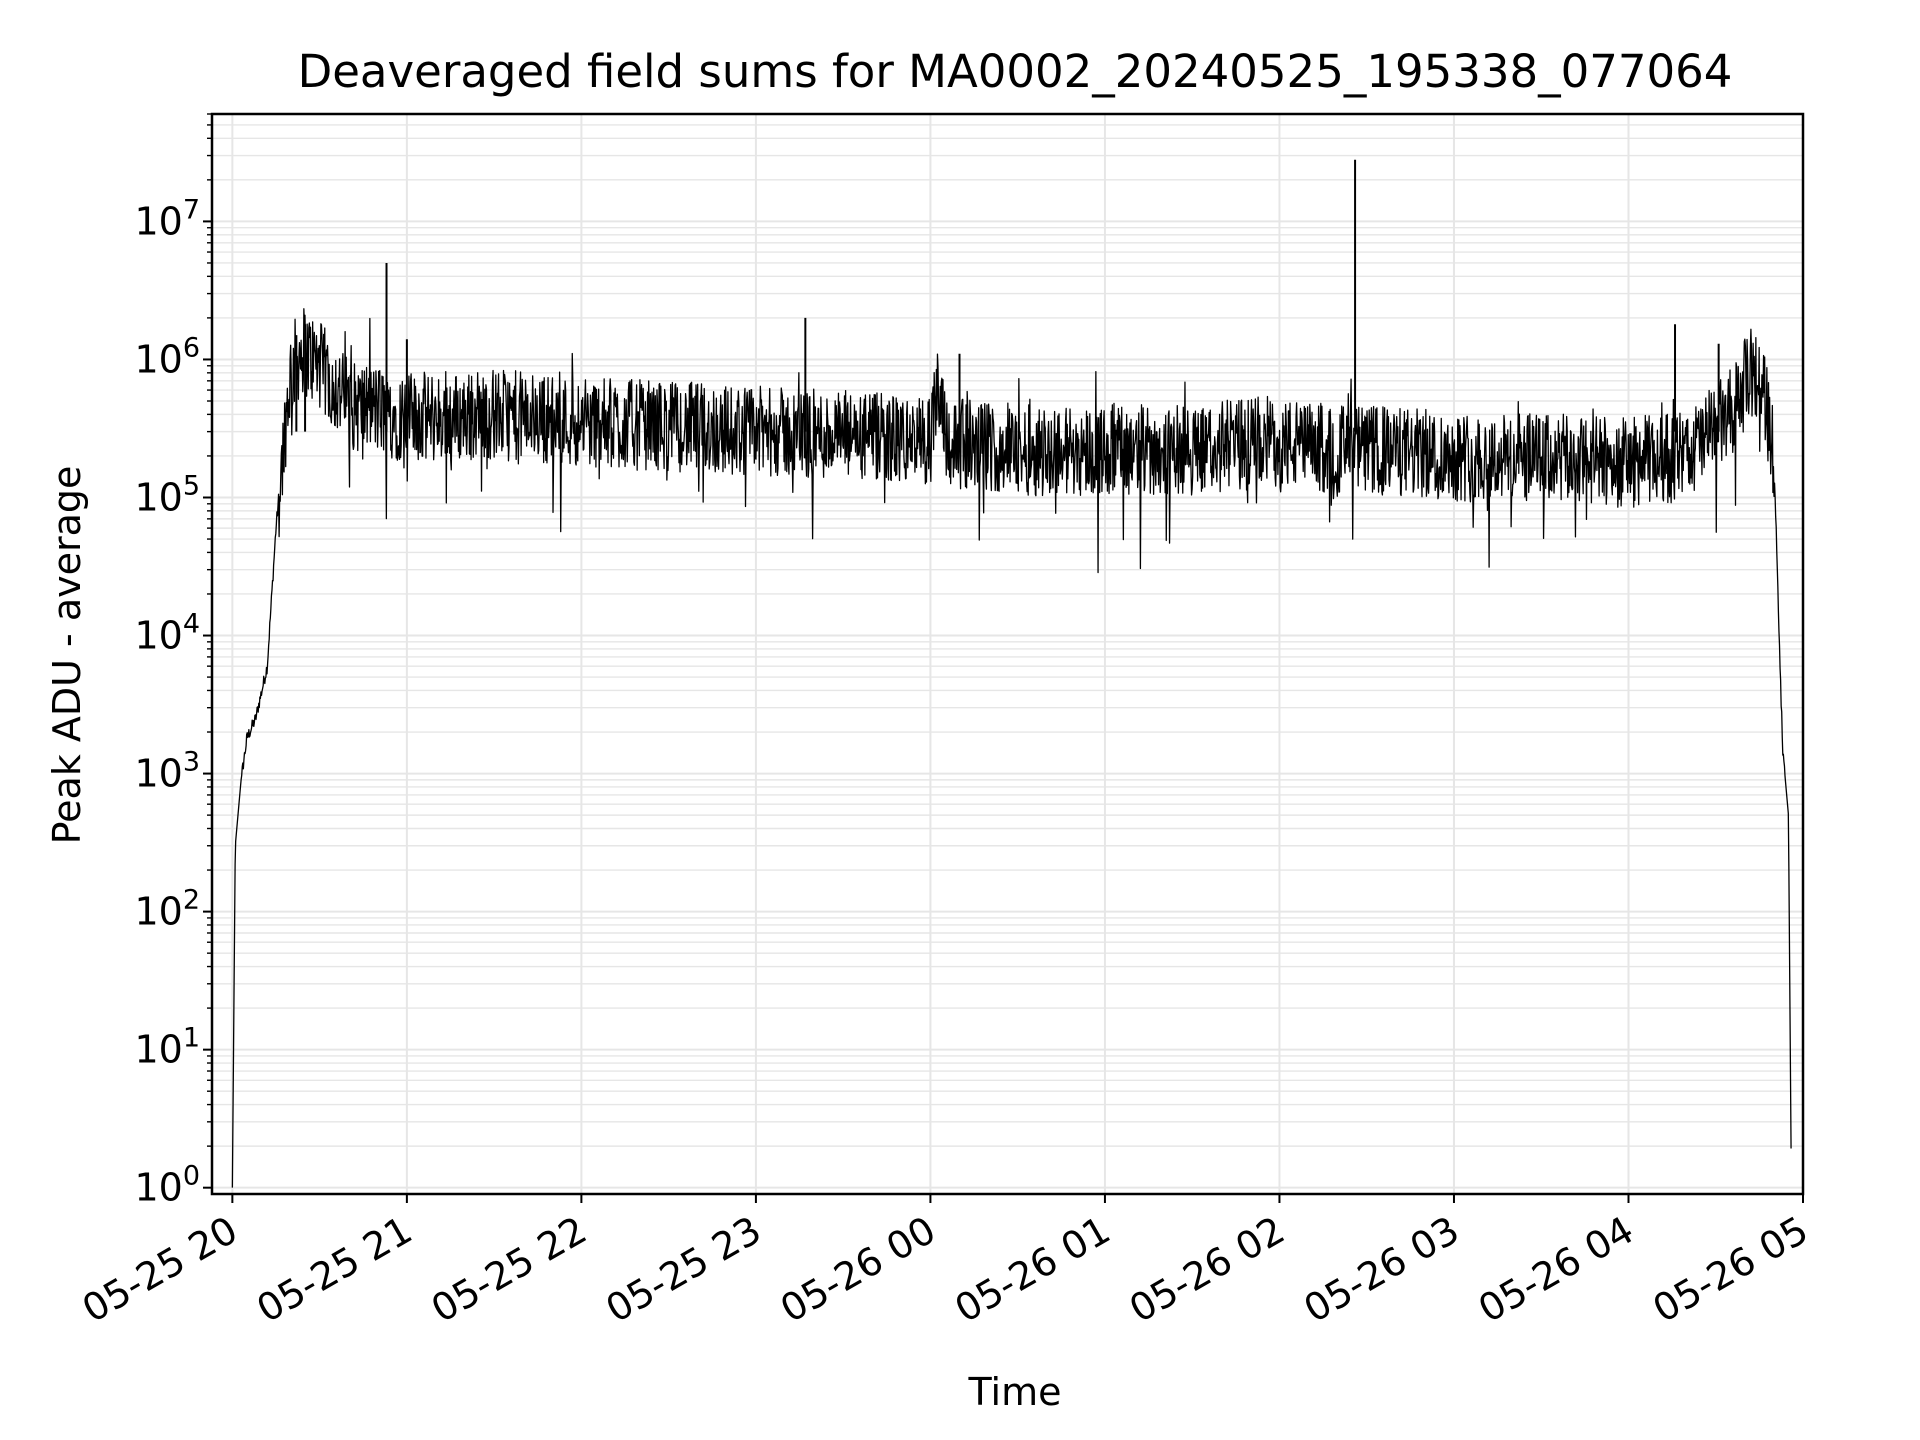  What do you see at coordinates (167, 771) in the screenshot?
I see `y-tick-label: 103` at bounding box center [167, 771].